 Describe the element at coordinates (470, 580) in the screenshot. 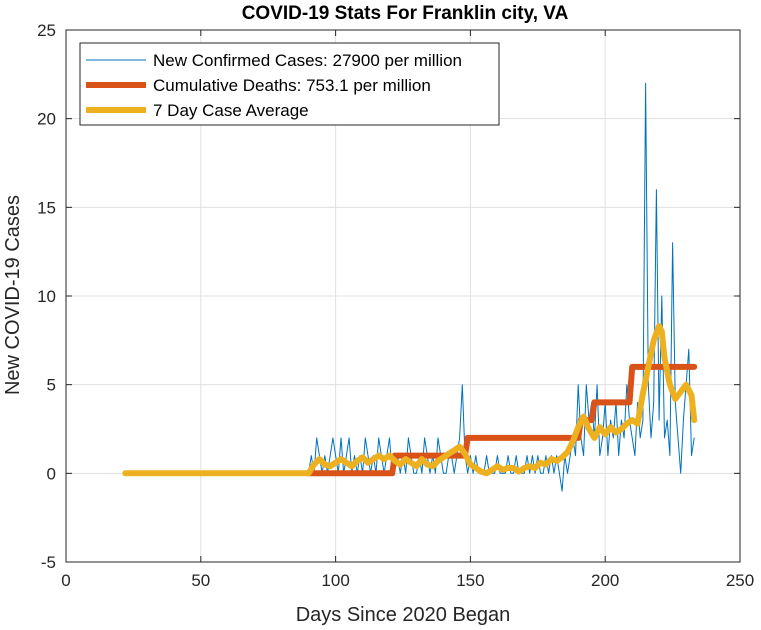

I see `x-tick-label: 150` at that location.